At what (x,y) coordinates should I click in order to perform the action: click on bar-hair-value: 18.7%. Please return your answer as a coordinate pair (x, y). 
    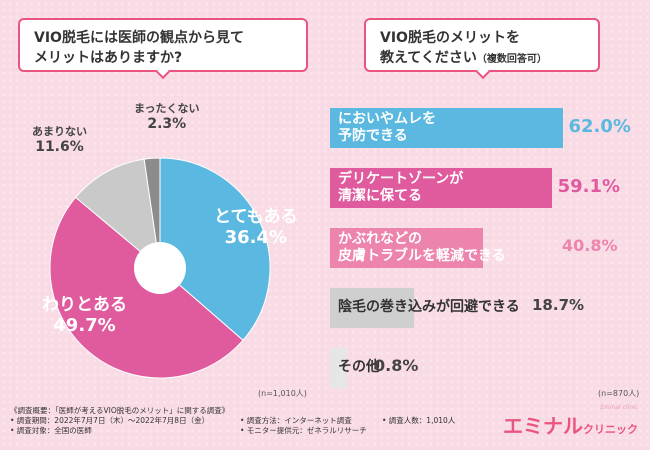
    Looking at the image, I should click on (558, 305).